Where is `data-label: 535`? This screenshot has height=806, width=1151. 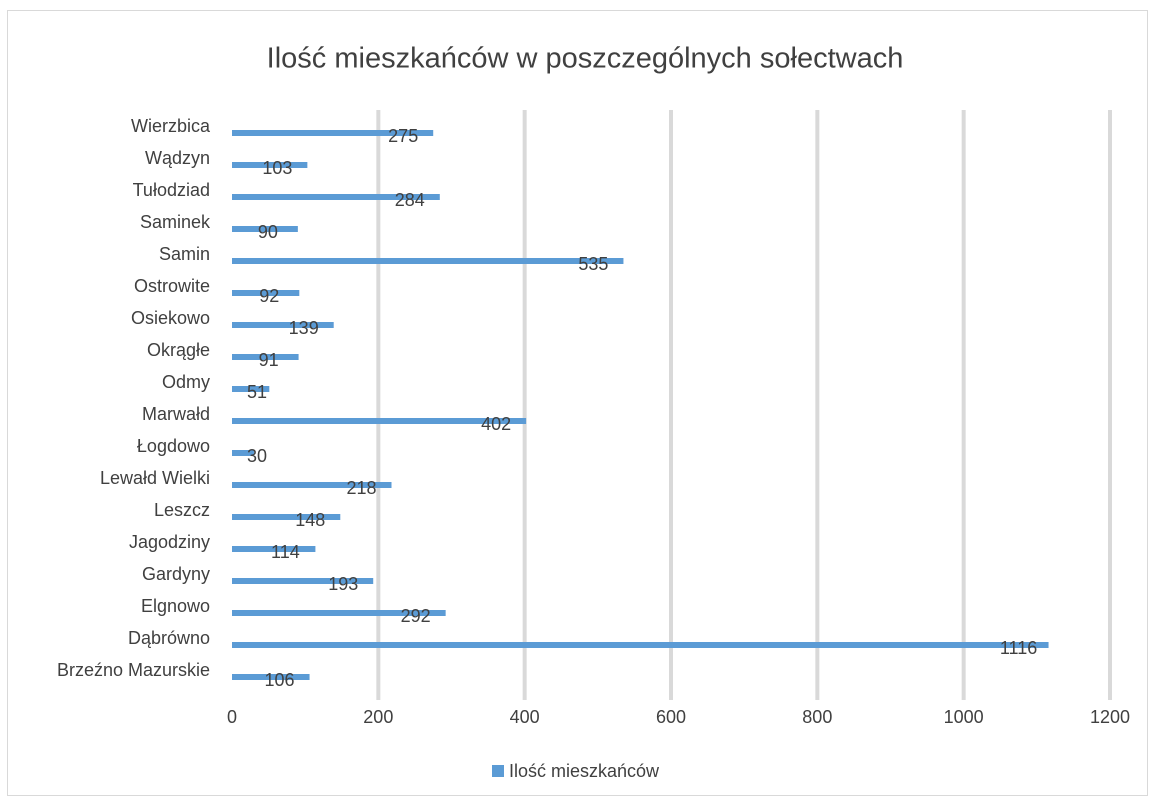
data-label: 535 is located at coordinates (593, 264).